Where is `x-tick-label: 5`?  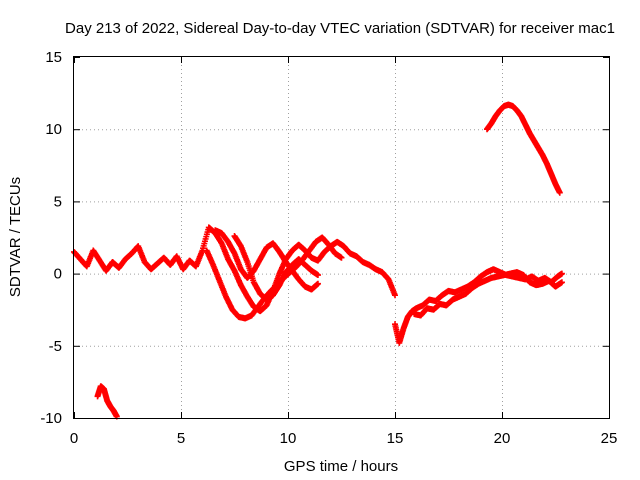 x-tick-label: 5 is located at coordinates (181, 438).